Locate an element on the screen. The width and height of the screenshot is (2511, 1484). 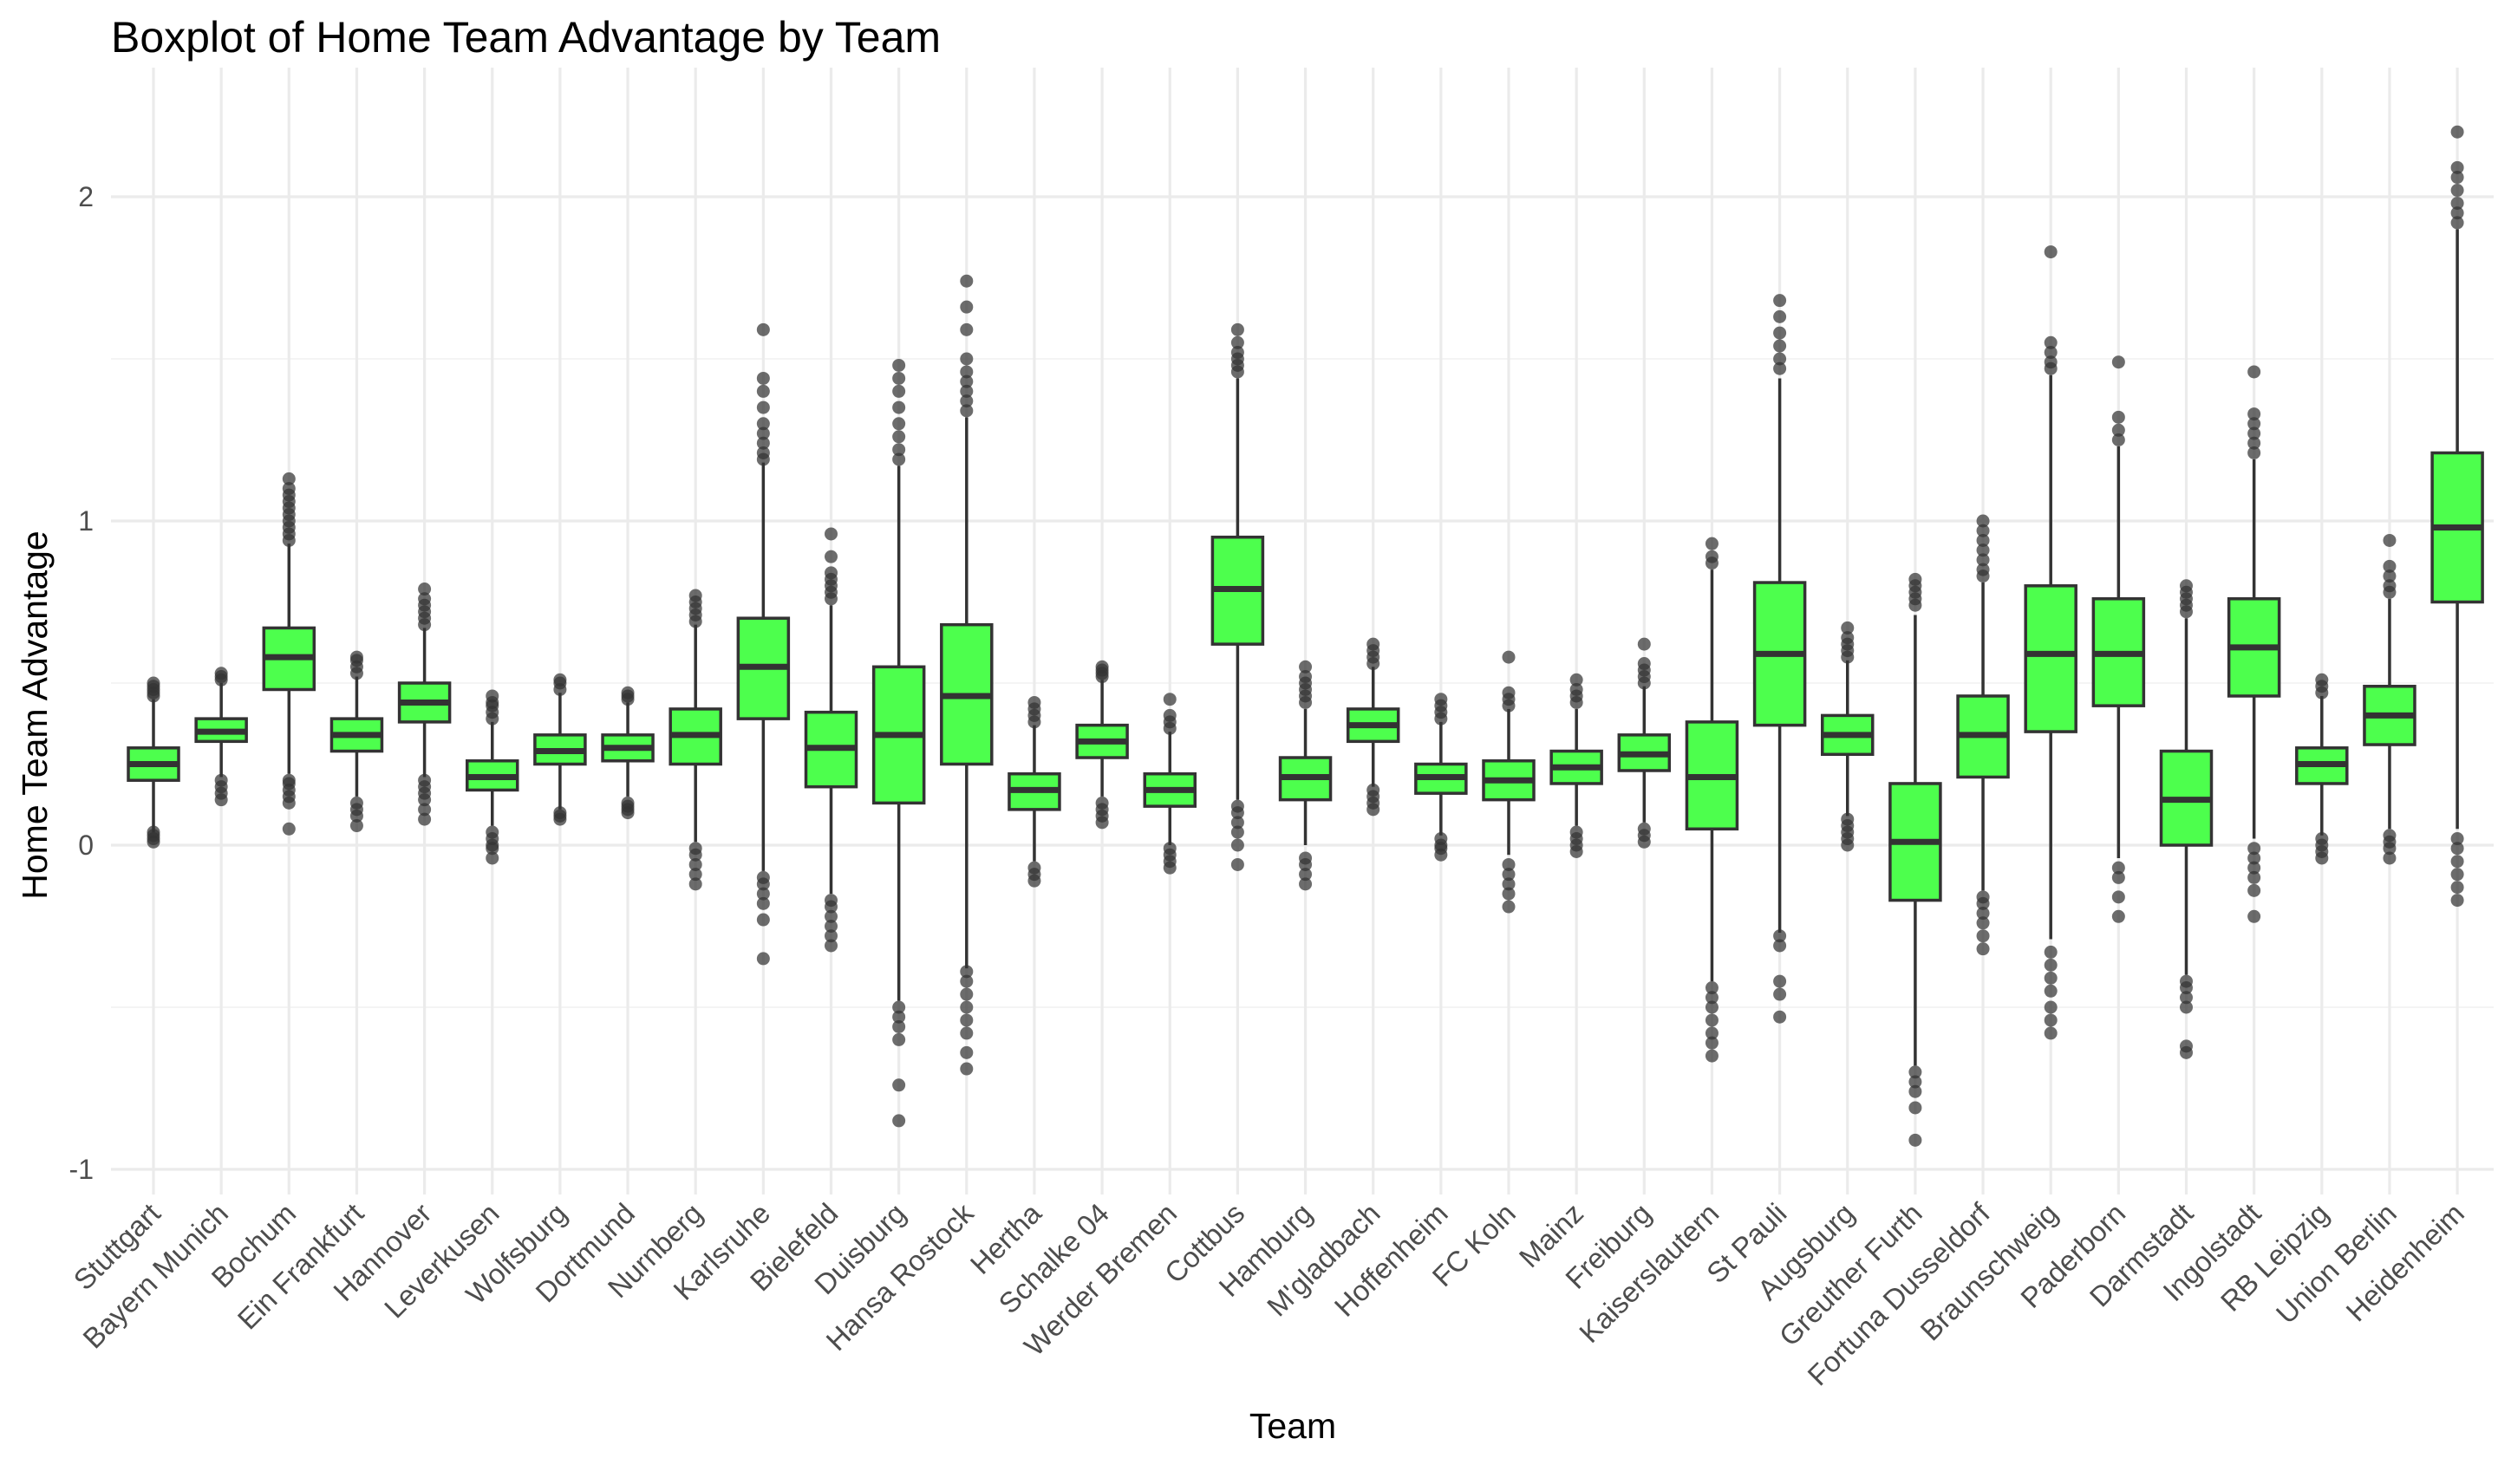
box-hertha is located at coordinates (1035, 791).